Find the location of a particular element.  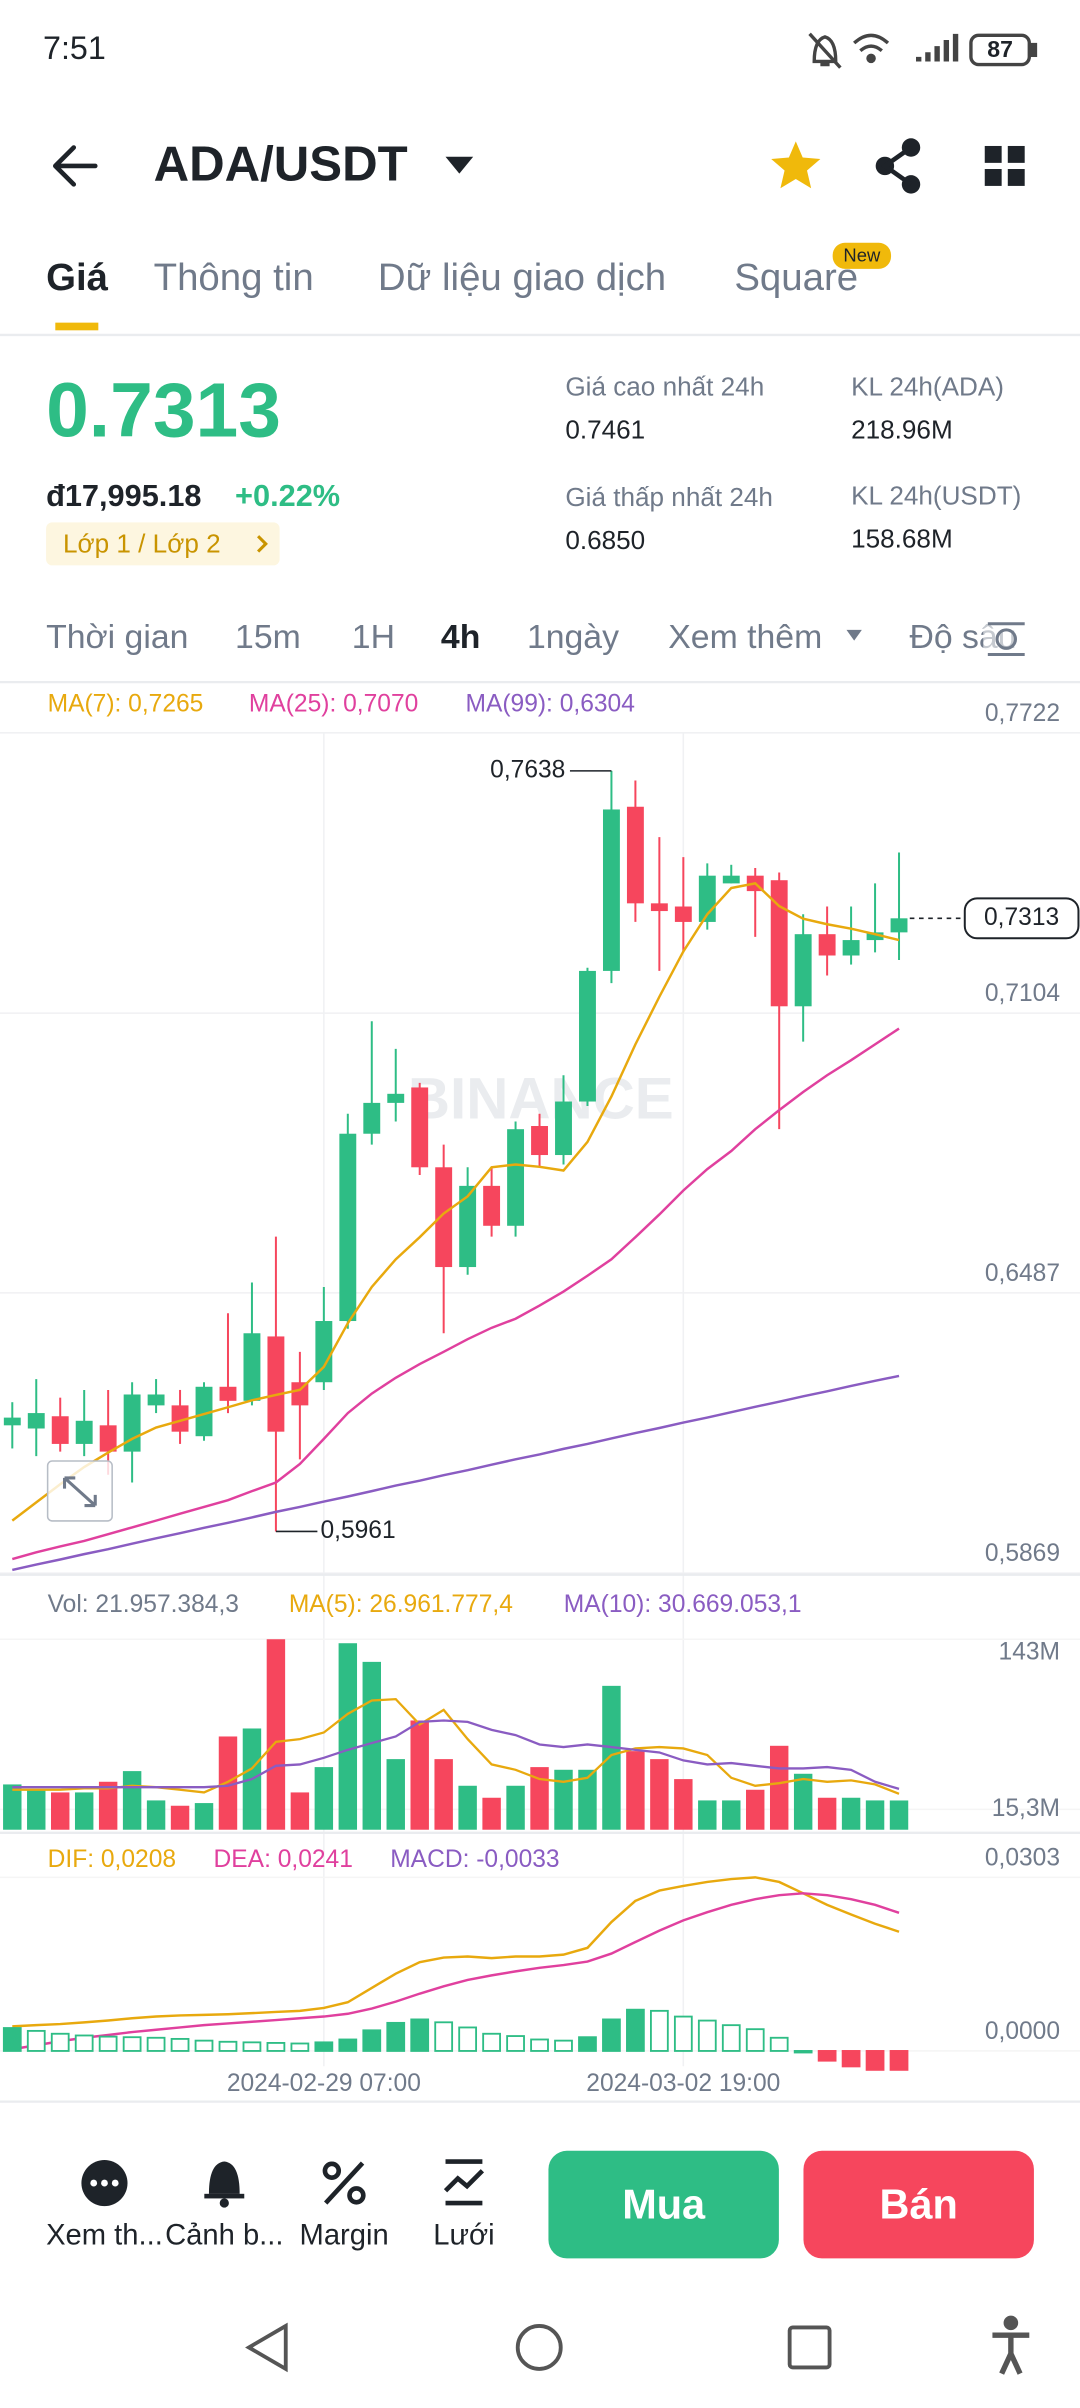

ma-line is located at coordinates (456, 1473).